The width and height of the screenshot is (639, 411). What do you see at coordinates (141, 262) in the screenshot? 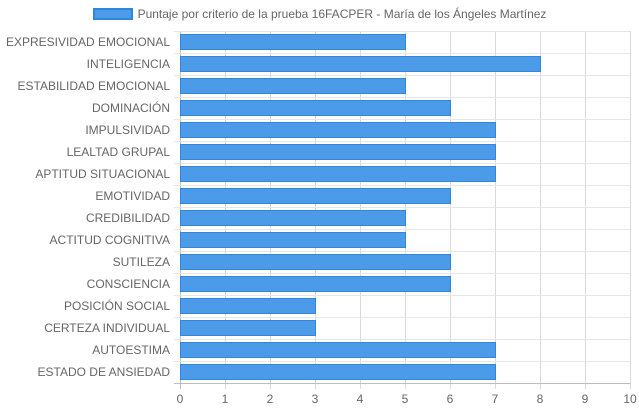
I see `y-tick-label: SUTILEZA` at bounding box center [141, 262].